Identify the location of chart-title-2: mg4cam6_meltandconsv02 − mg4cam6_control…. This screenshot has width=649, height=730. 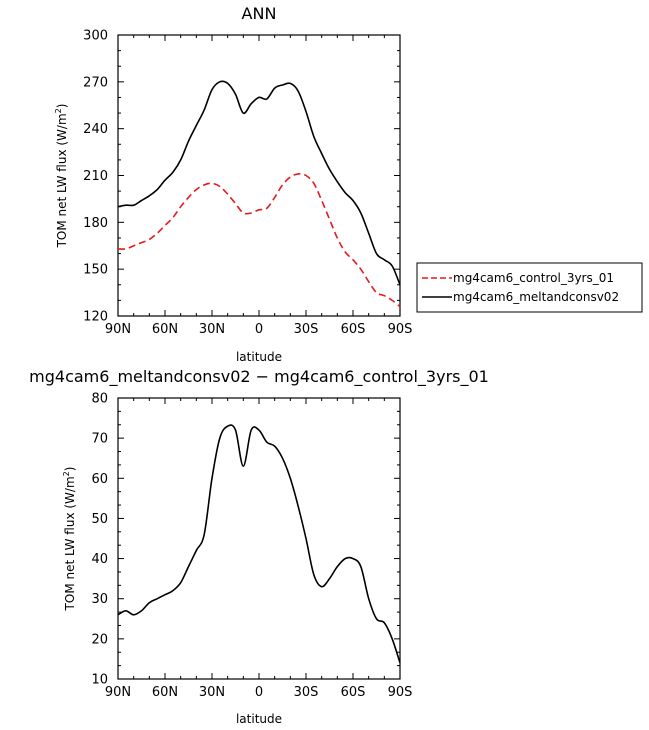
(259, 377).